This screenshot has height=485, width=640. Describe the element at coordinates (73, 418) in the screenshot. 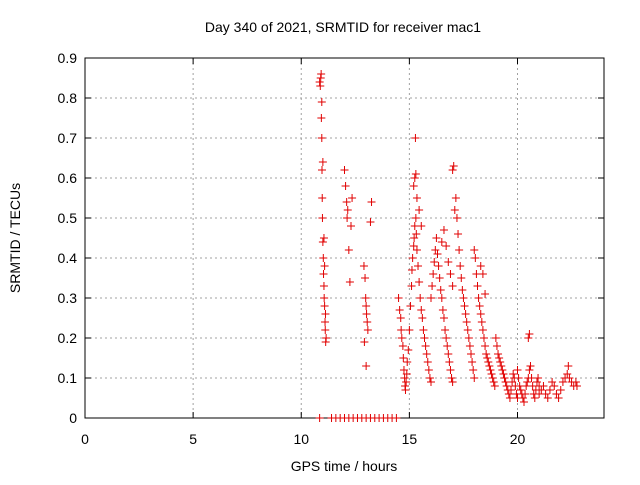

I see `y-tick-label: 0` at that location.